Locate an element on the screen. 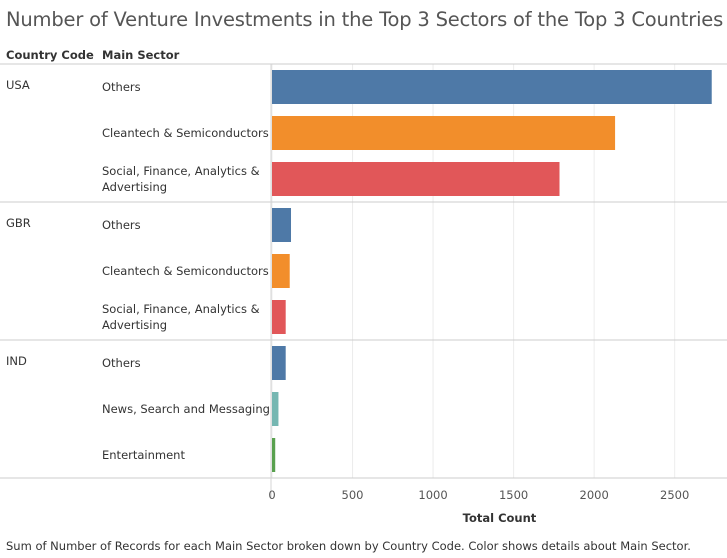 This screenshot has width=727, height=558. x-axis-title: Total Count is located at coordinates (500, 518).